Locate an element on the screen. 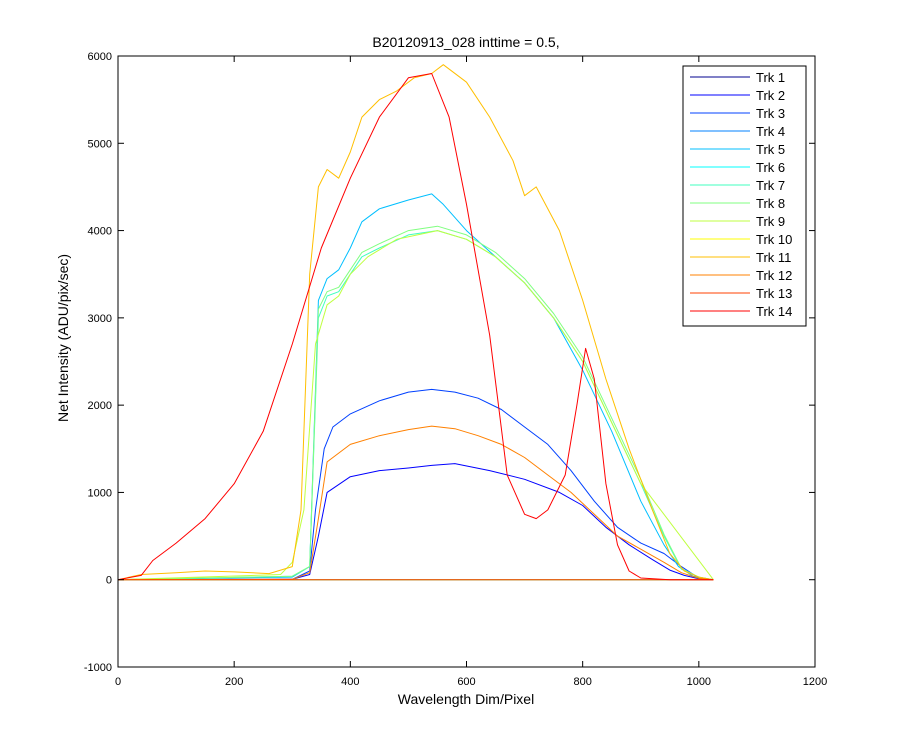 The width and height of the screenshot is (900, 755). x-axis-label: Wavelength Dim/Pixel is located at coordinates (466, 699).